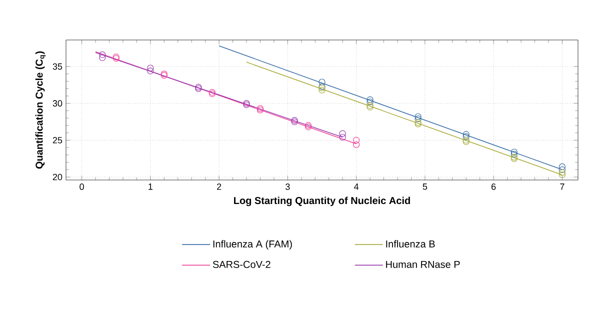 The width and height of the screenshot is (603, 336). Describe the element at coordinates (423, 264) in the screenshot. I see `legend-label: Human RNase P` at that location.